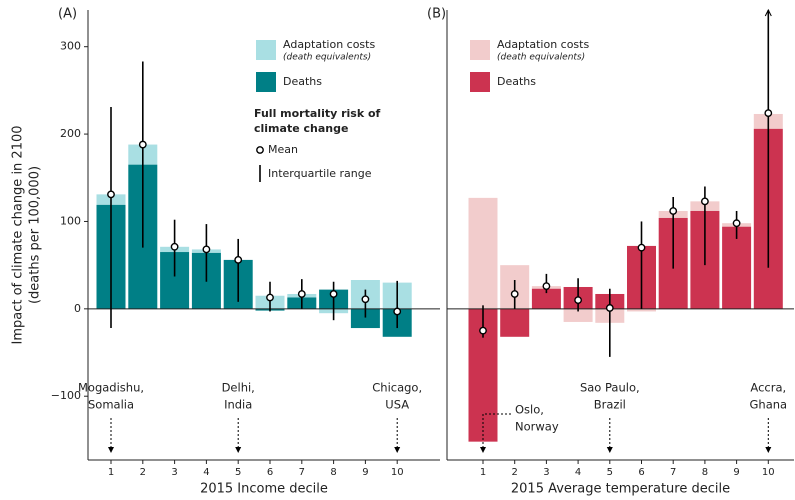  Describe the element at coordinates (768, 12) in the screenshot. I see `arrow-head` at that location.